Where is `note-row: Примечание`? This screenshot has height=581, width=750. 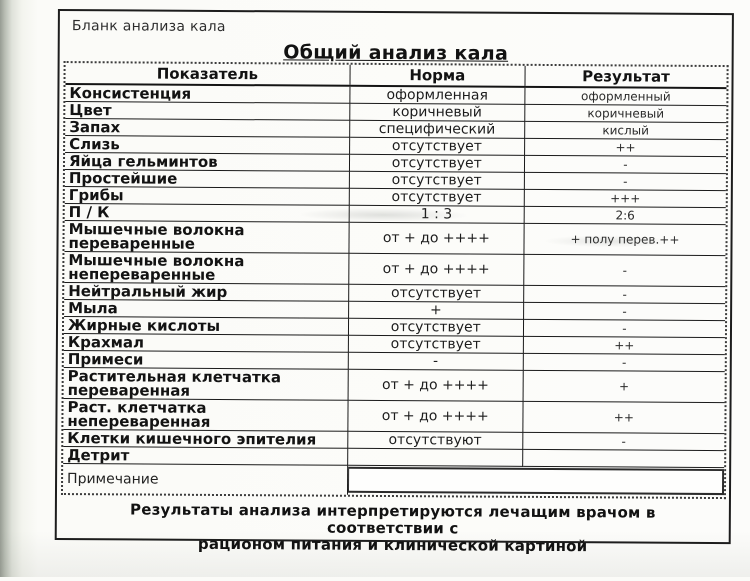
note-row: Примечание is located at coordinates (393, 480).